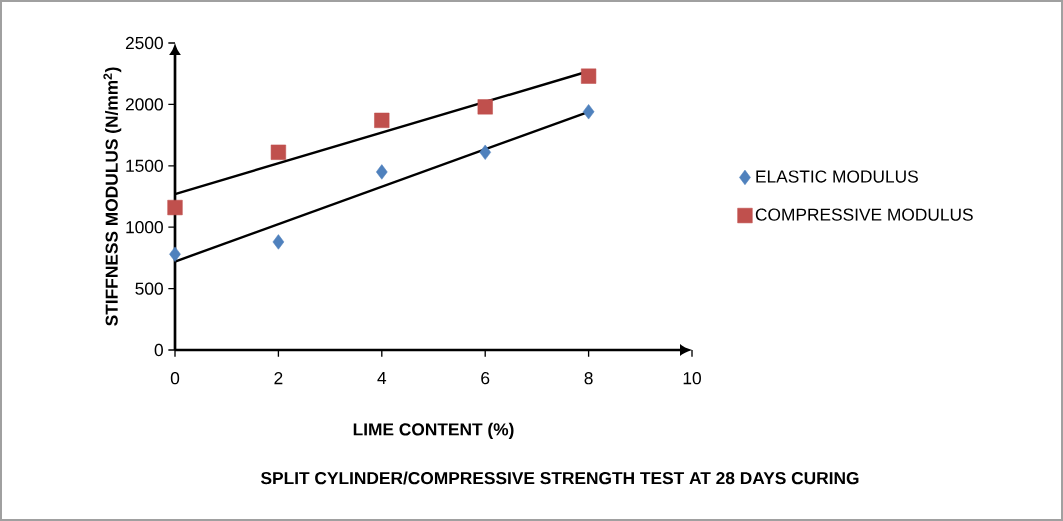 The width and height of the screenshot is (1063, 521). What do you see at coordinates (149, 288) in the screenshot?
I see `y-tick-label: 500` at bounding box center [149, 288].